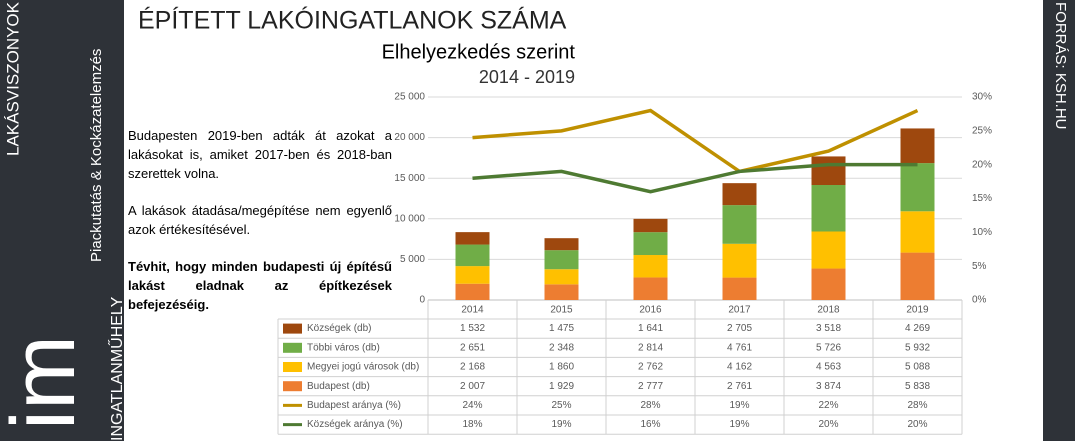 This screenshot has height=441, width=1075. What do you see at coordinates (561, 386) in the screenshot?
I see `table-value: 1 929` at bounding box center [561, 386].